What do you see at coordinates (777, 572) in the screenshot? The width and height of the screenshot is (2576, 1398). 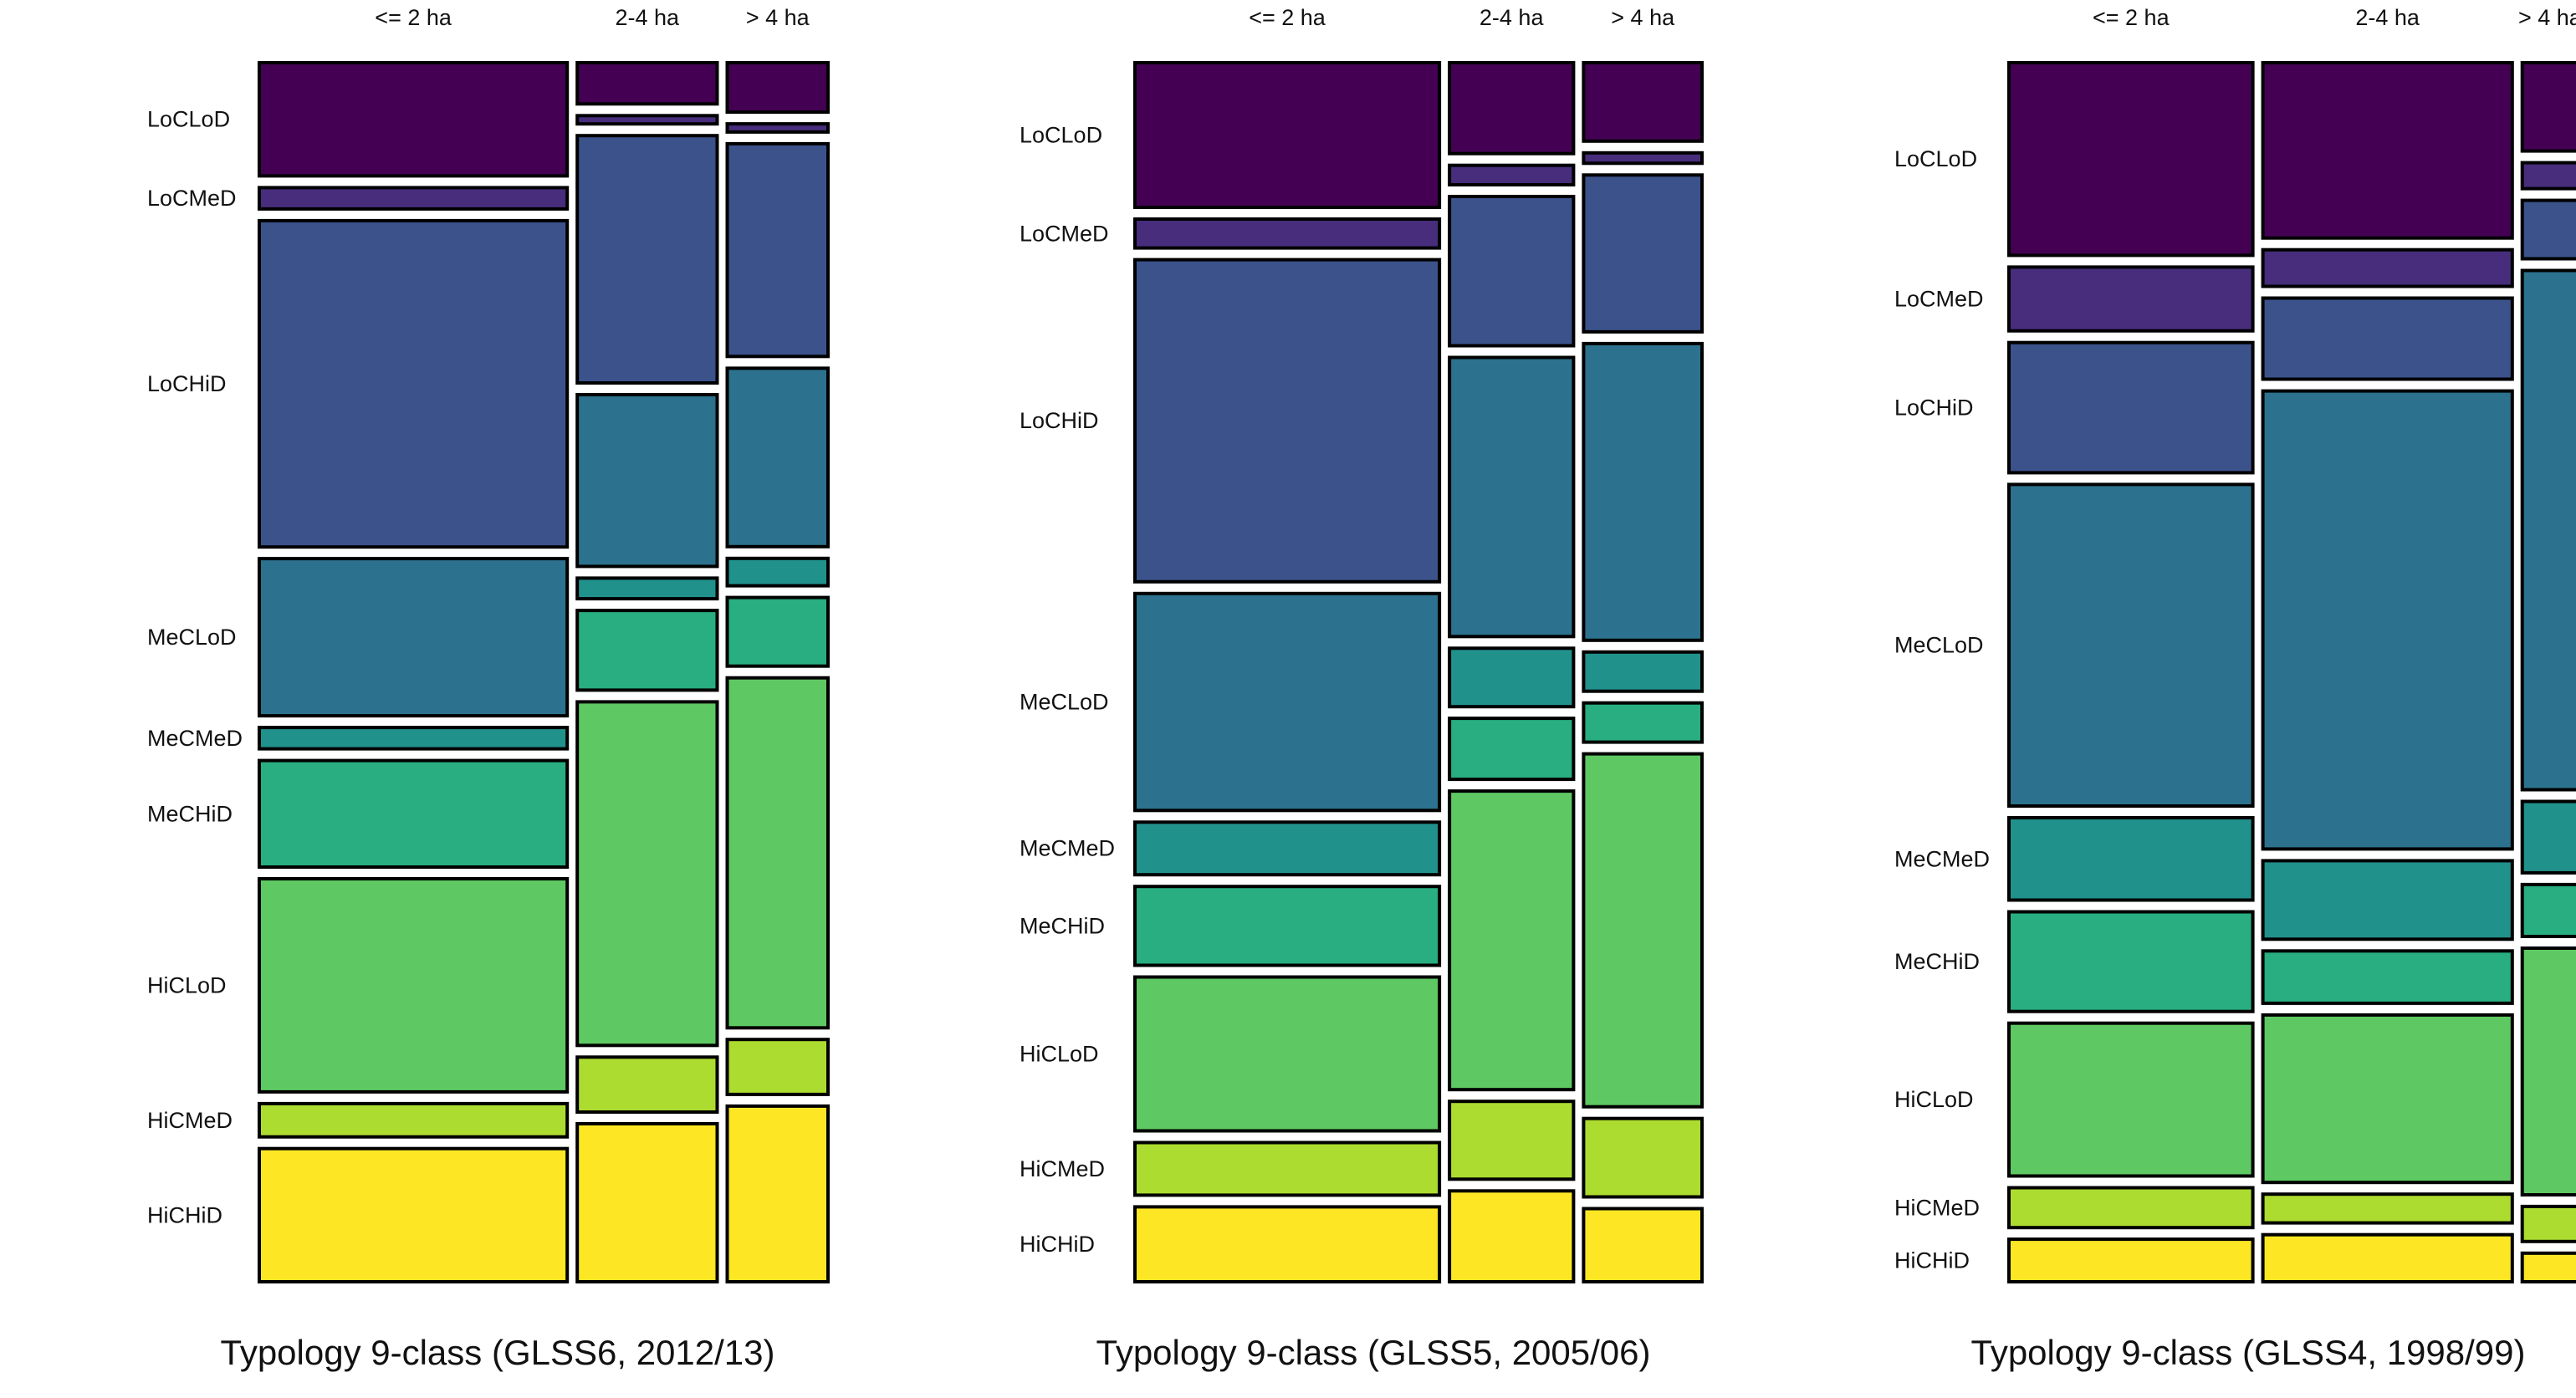 I see `tile-mecmed-gt-4-ha` at bounding box center [777, 572].